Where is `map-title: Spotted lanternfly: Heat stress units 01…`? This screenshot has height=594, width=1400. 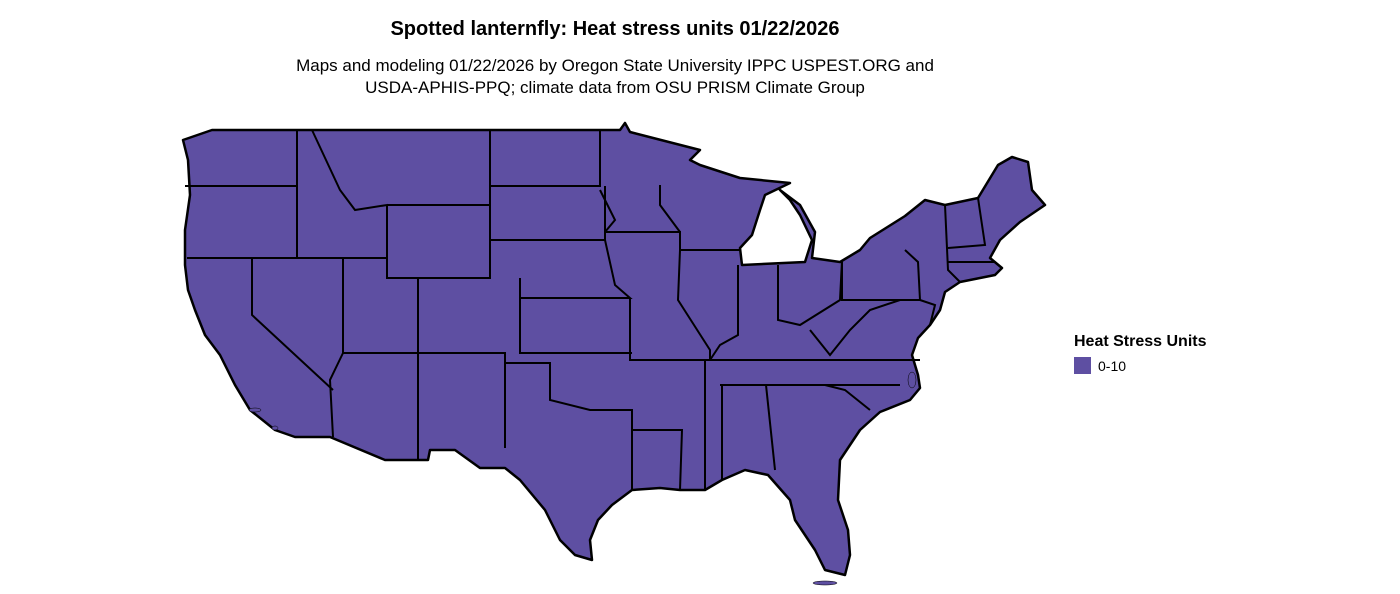 map-title: Spotted lanternfly: Heat stress units 01… is located at coordinates (615, 29).